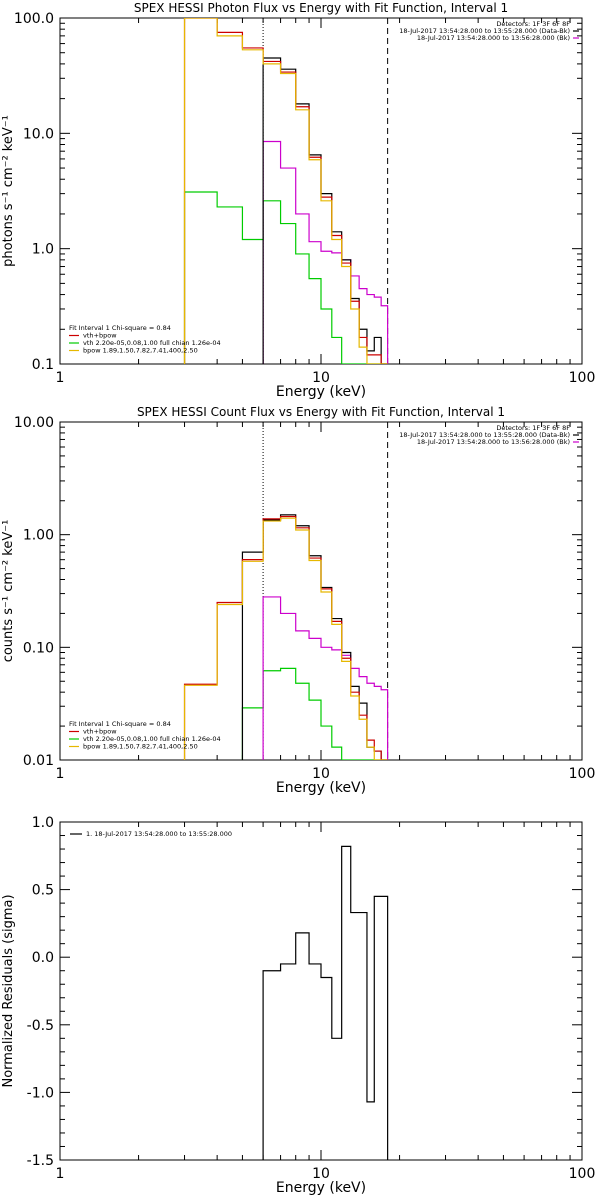  I want to click on count-x-tick-label: 10, so click(321, 774).